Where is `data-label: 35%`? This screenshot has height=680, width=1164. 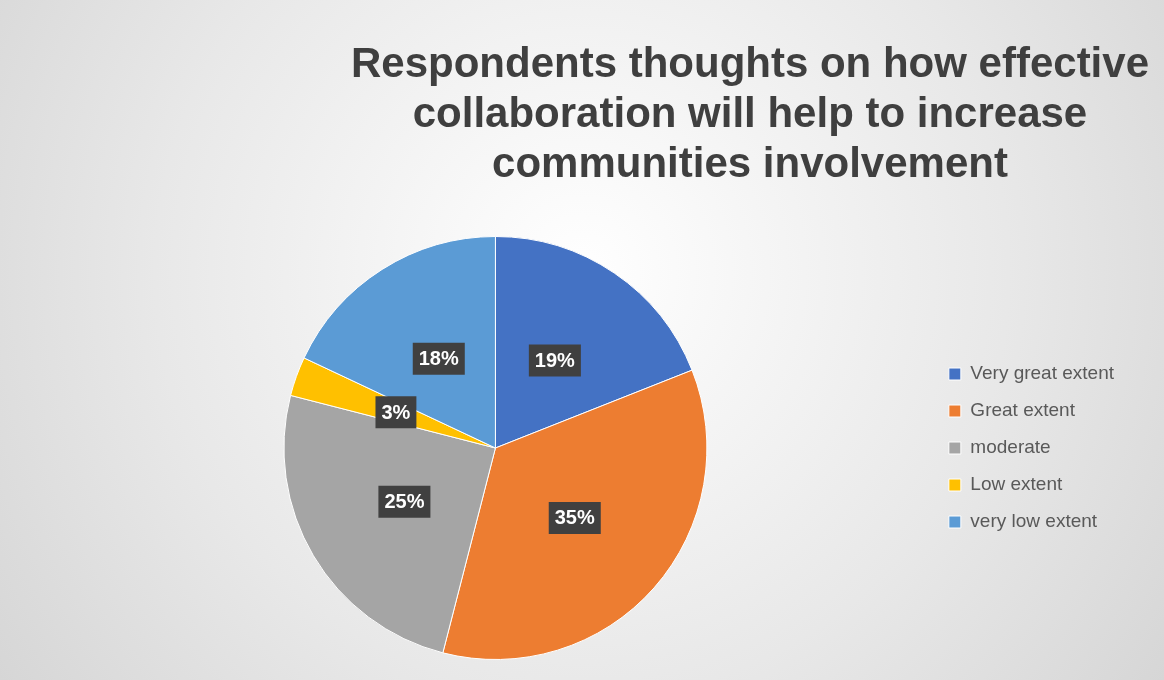
data-label: 35% is located at coordinates (574, 517).